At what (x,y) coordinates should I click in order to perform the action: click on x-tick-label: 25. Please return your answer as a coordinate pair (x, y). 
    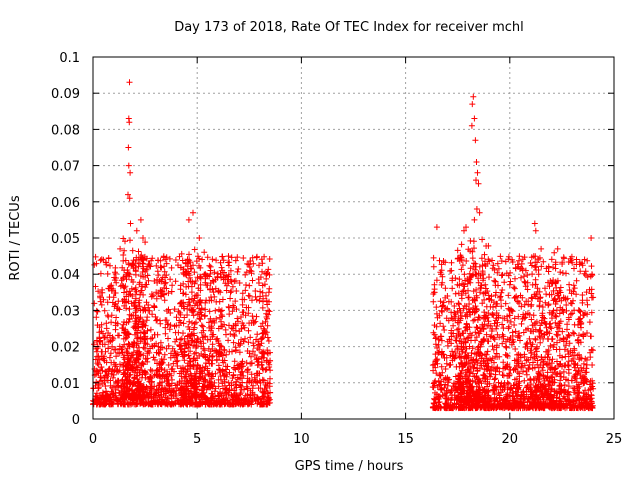
    Looking at the image, I should click on (614, 439).